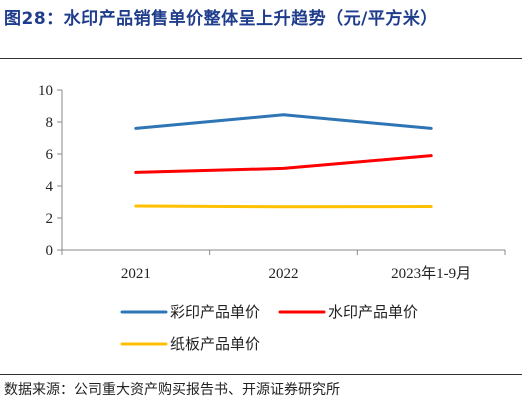 This screenshot has width=522, height=405. What do you see at coordinates (50, 171) in the screenshot?
I see `y-axis: 0 2 4 6 8 10` at bounding box center [50, 171].